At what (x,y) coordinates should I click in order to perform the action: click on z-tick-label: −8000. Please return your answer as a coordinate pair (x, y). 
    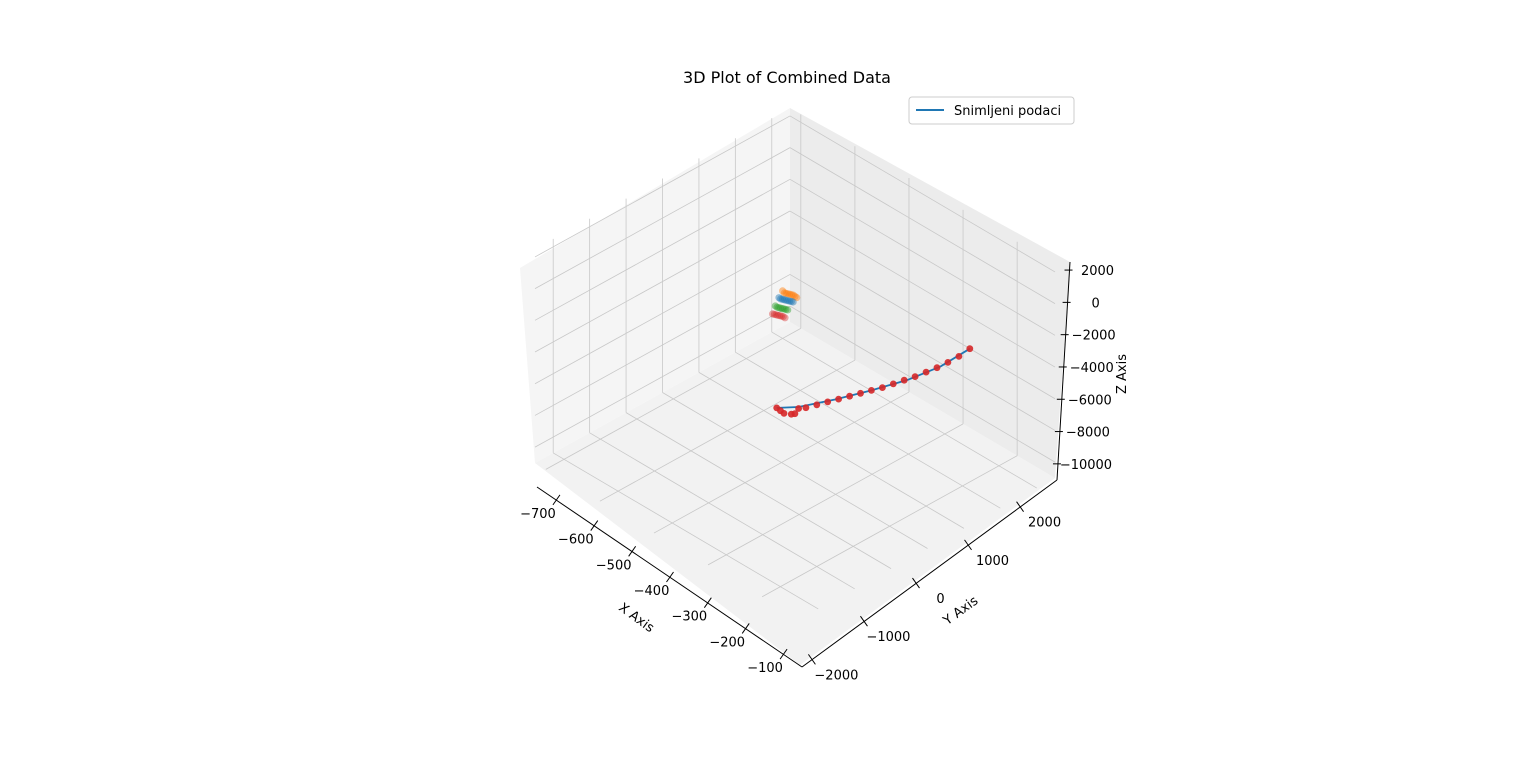
    Looking at the image, I should click on (1088, 433).